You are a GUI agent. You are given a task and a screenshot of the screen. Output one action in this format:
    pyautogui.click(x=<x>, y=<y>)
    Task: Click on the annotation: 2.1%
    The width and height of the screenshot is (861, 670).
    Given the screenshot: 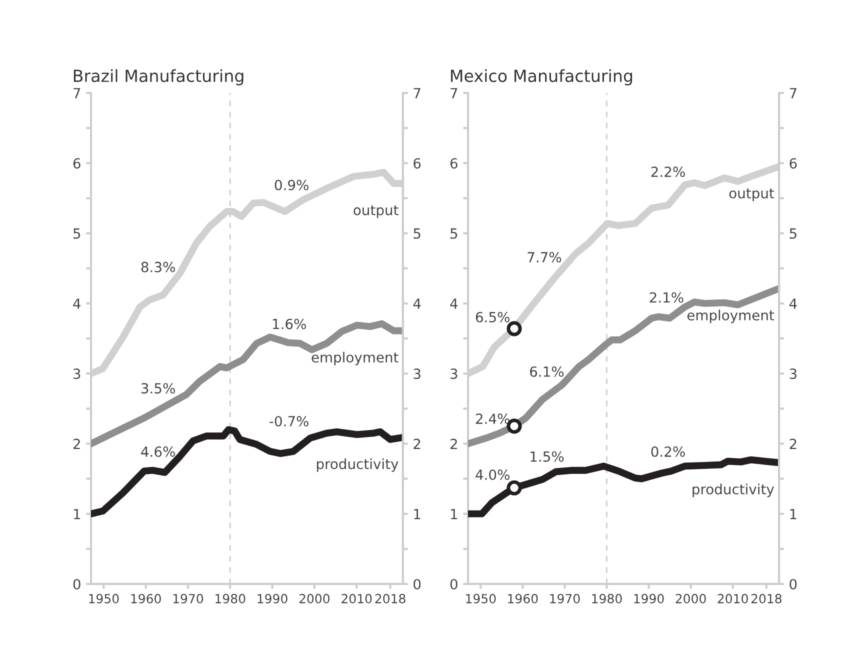 What is the action you would take?
    pyautogui.click(x=667, y=297)
    